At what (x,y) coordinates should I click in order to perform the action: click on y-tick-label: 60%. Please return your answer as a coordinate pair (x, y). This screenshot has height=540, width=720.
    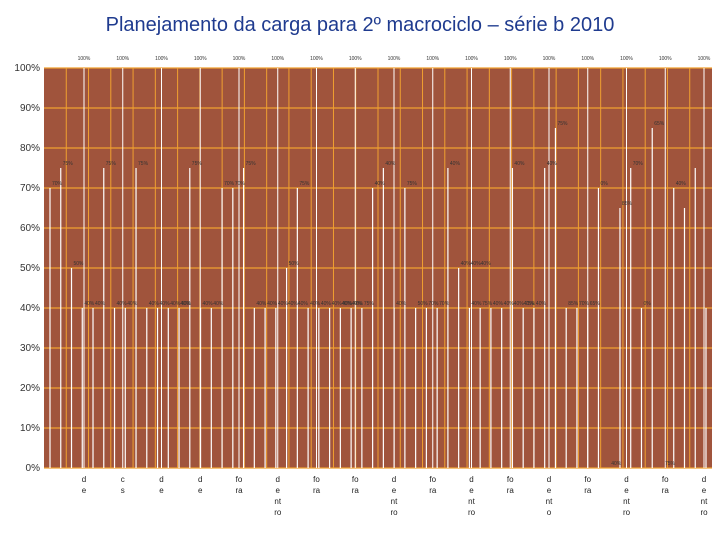
    Looking at the image, I should click on (30, 228).